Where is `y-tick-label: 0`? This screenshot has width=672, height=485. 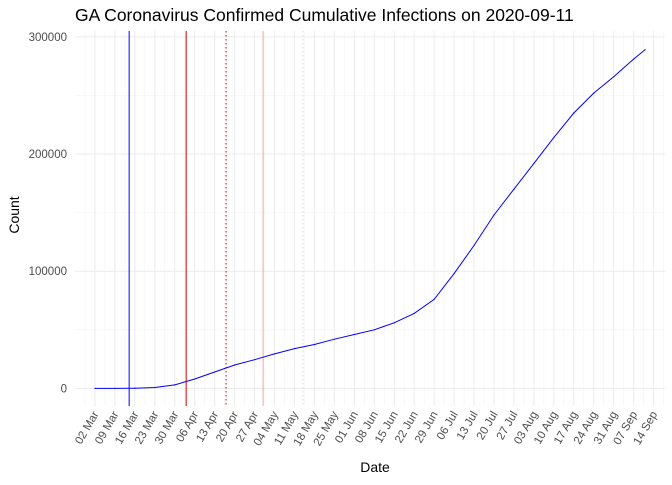 y-tick-label: 0 is located at coordinates (64, 389).